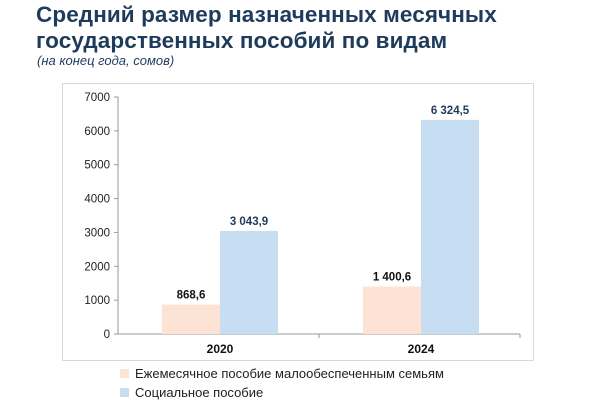  What do you see at coordinates (97, 233) in the screenshot?
I see `y-tick-label: 3000` at bounding box center [97, 233].